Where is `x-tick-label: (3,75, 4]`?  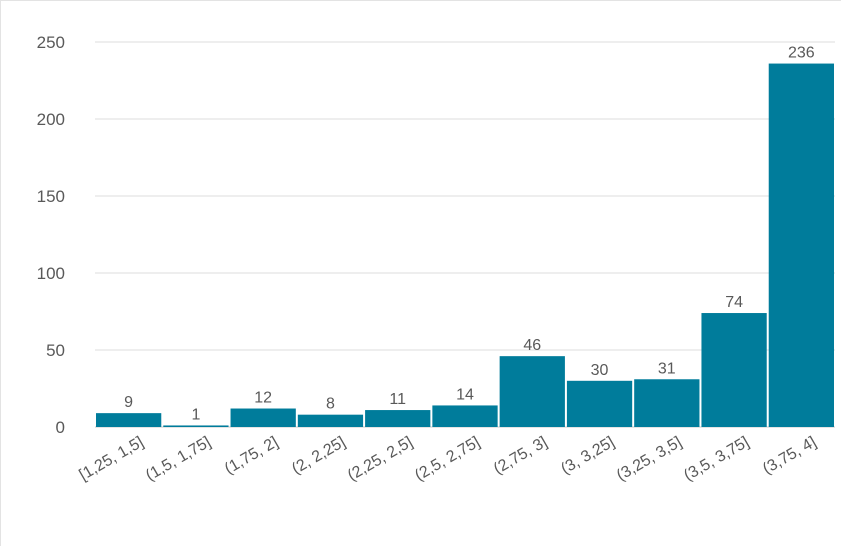
x-tick-label: (3,75, 4] is located at coordinates (789, 456).